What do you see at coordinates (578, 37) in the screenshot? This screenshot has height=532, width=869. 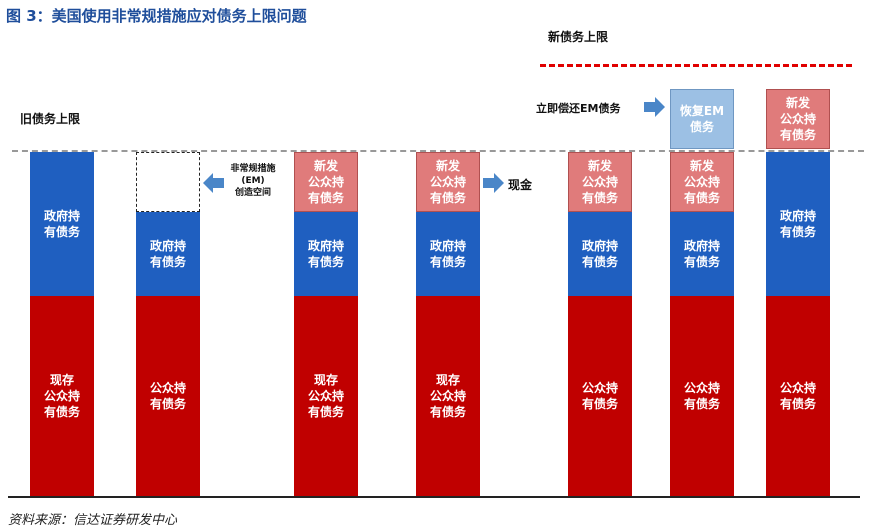 I see `new-debt-limit-label: 新债务上限` at bounding box center [578, 37].